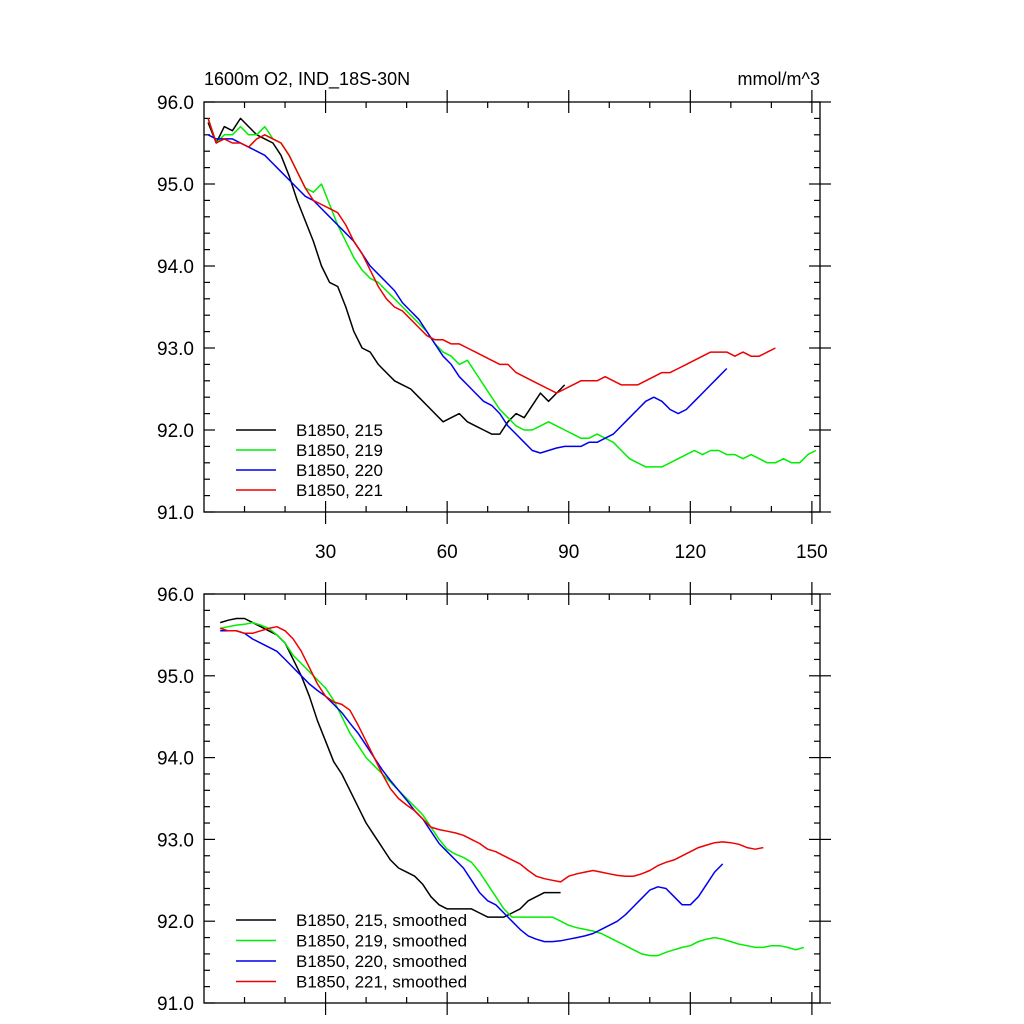 This screenshot has width=1024, height=1024. Describe the element at coordinates (381, 941) in the screenshot. I see `legend-label: B1850, 219, smoothed` at that location.